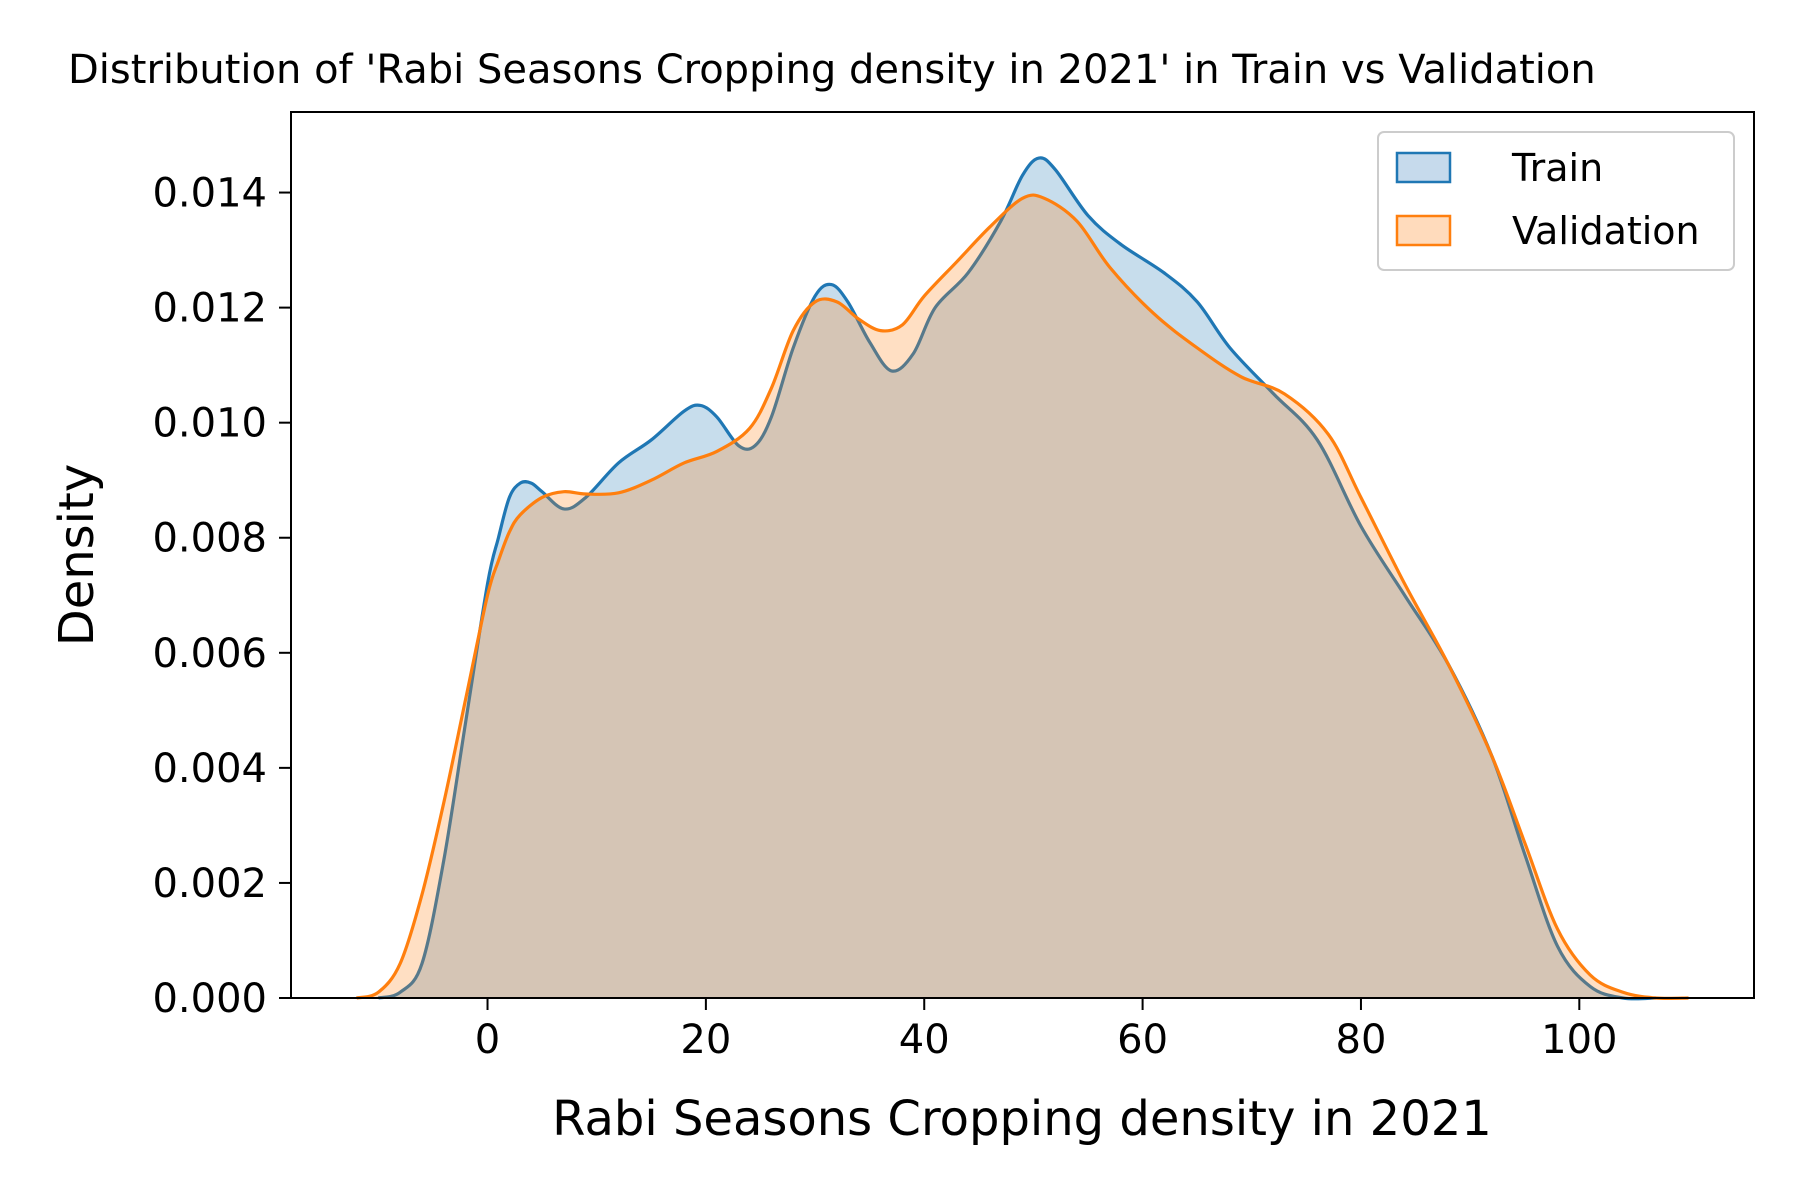 Image resolution: width=1800 pixels, height=1200 pixels. Describe the element at coordinates (209, 769) in the screenshot. I see `y-tick-label: 0.004` at that location.